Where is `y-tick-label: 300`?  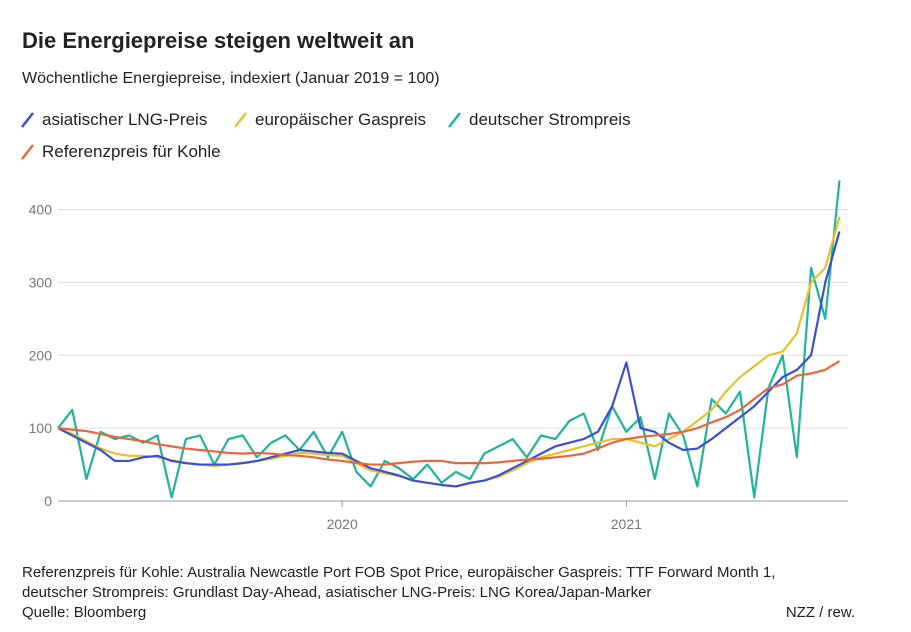
y-tick-label: 300 is located at coordinates (41, 282).